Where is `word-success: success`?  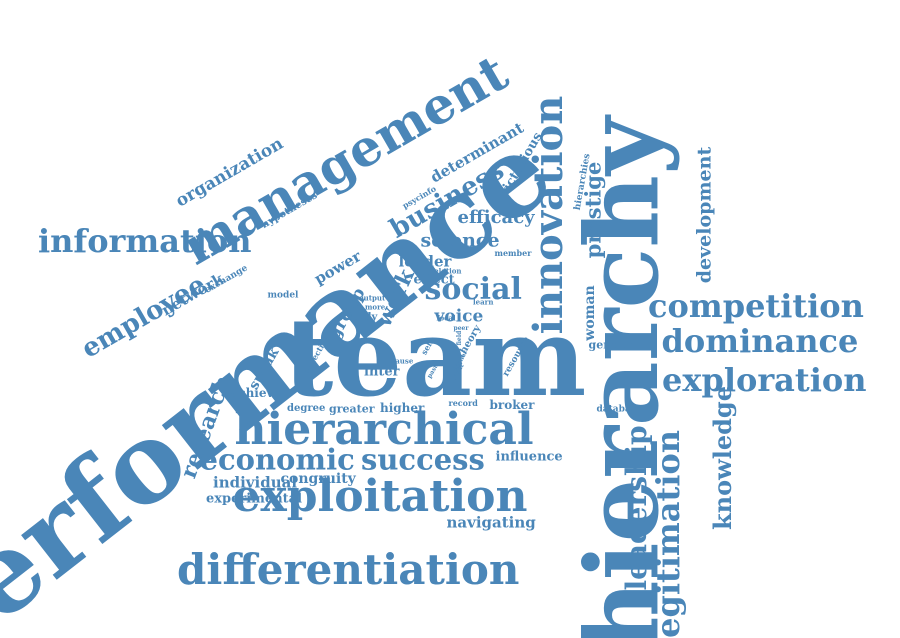
word-success: success is located at coordinates (423, 460).